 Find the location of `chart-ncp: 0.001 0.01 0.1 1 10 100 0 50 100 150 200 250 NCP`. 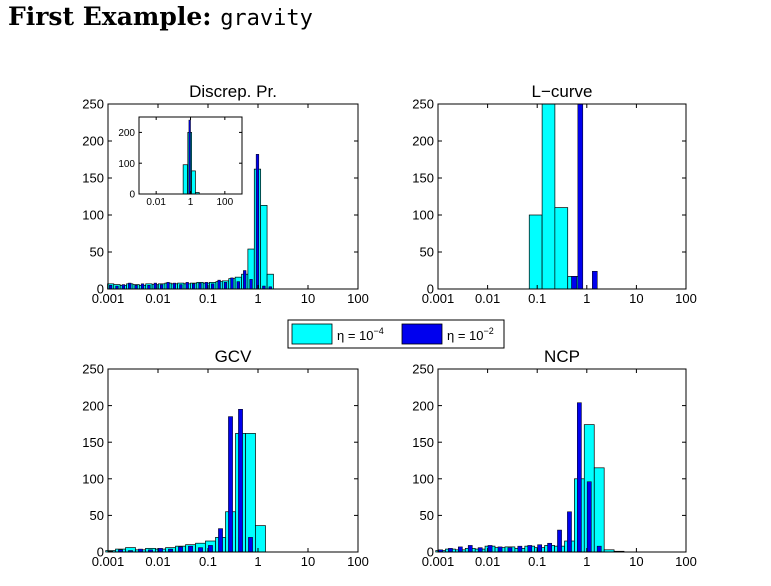

chart-ncp: 0.001 0.01 0.1 1 10 100 0 50 100 150 200 250 NCP is located at coordinates (554, 458).